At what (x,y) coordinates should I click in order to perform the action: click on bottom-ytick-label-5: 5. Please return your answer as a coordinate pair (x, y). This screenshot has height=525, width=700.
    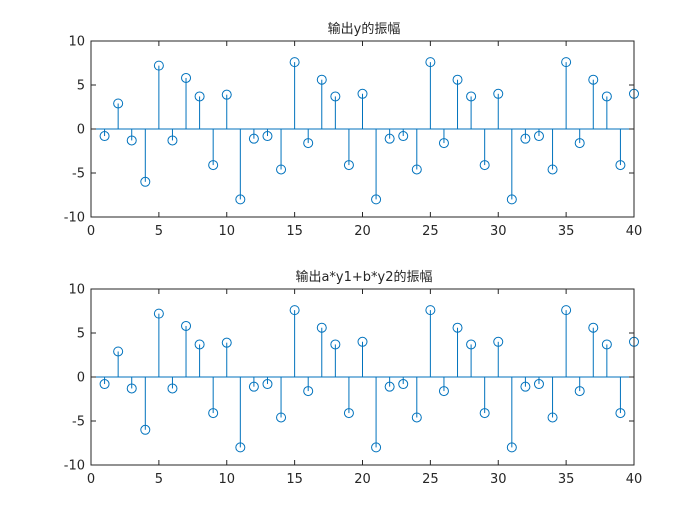
    Looking at the image, I should click on (81, 334).